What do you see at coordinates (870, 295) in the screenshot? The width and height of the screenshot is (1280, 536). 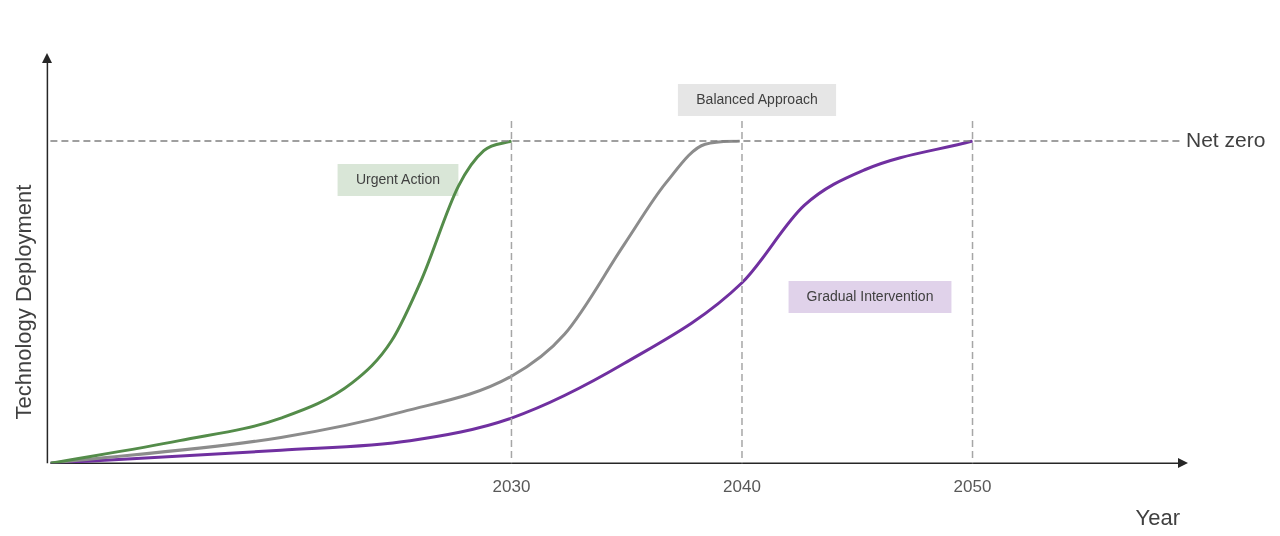 I see `text: Gradual Intervention` at bounding box center [870, 295].